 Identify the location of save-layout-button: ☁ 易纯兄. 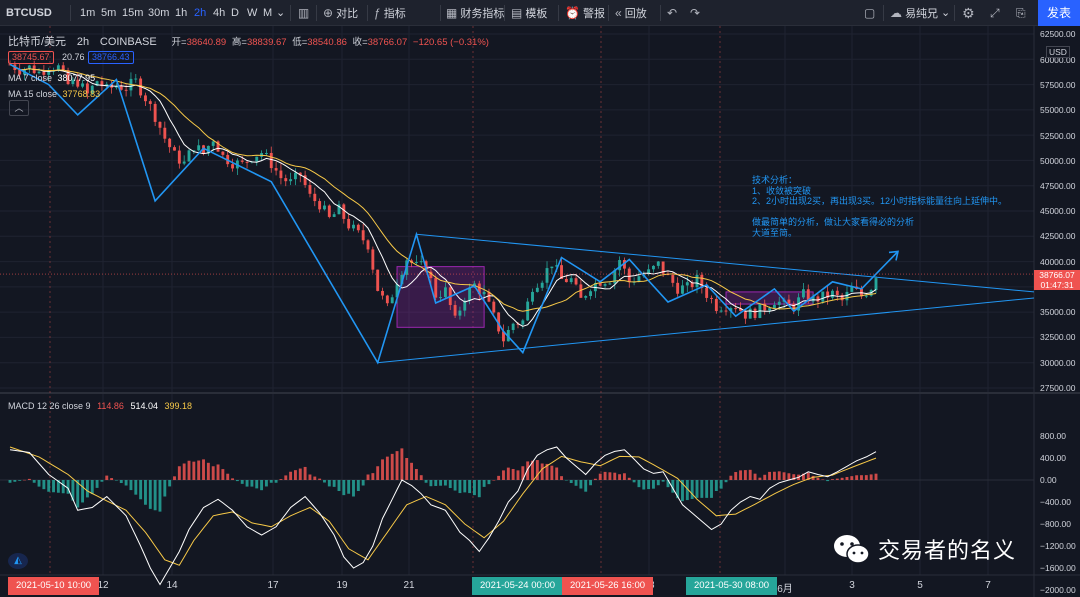
(914, 13).